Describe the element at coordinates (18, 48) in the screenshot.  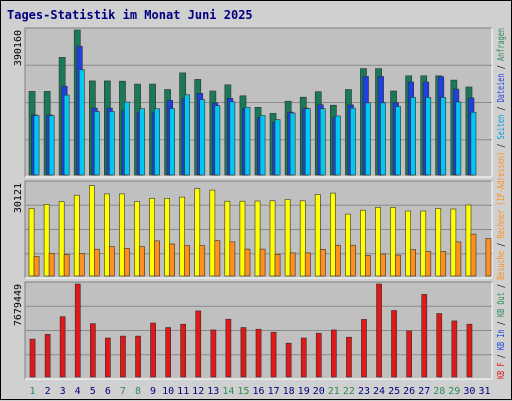
I see `panel-1-y-max-label: 390160` at that location.